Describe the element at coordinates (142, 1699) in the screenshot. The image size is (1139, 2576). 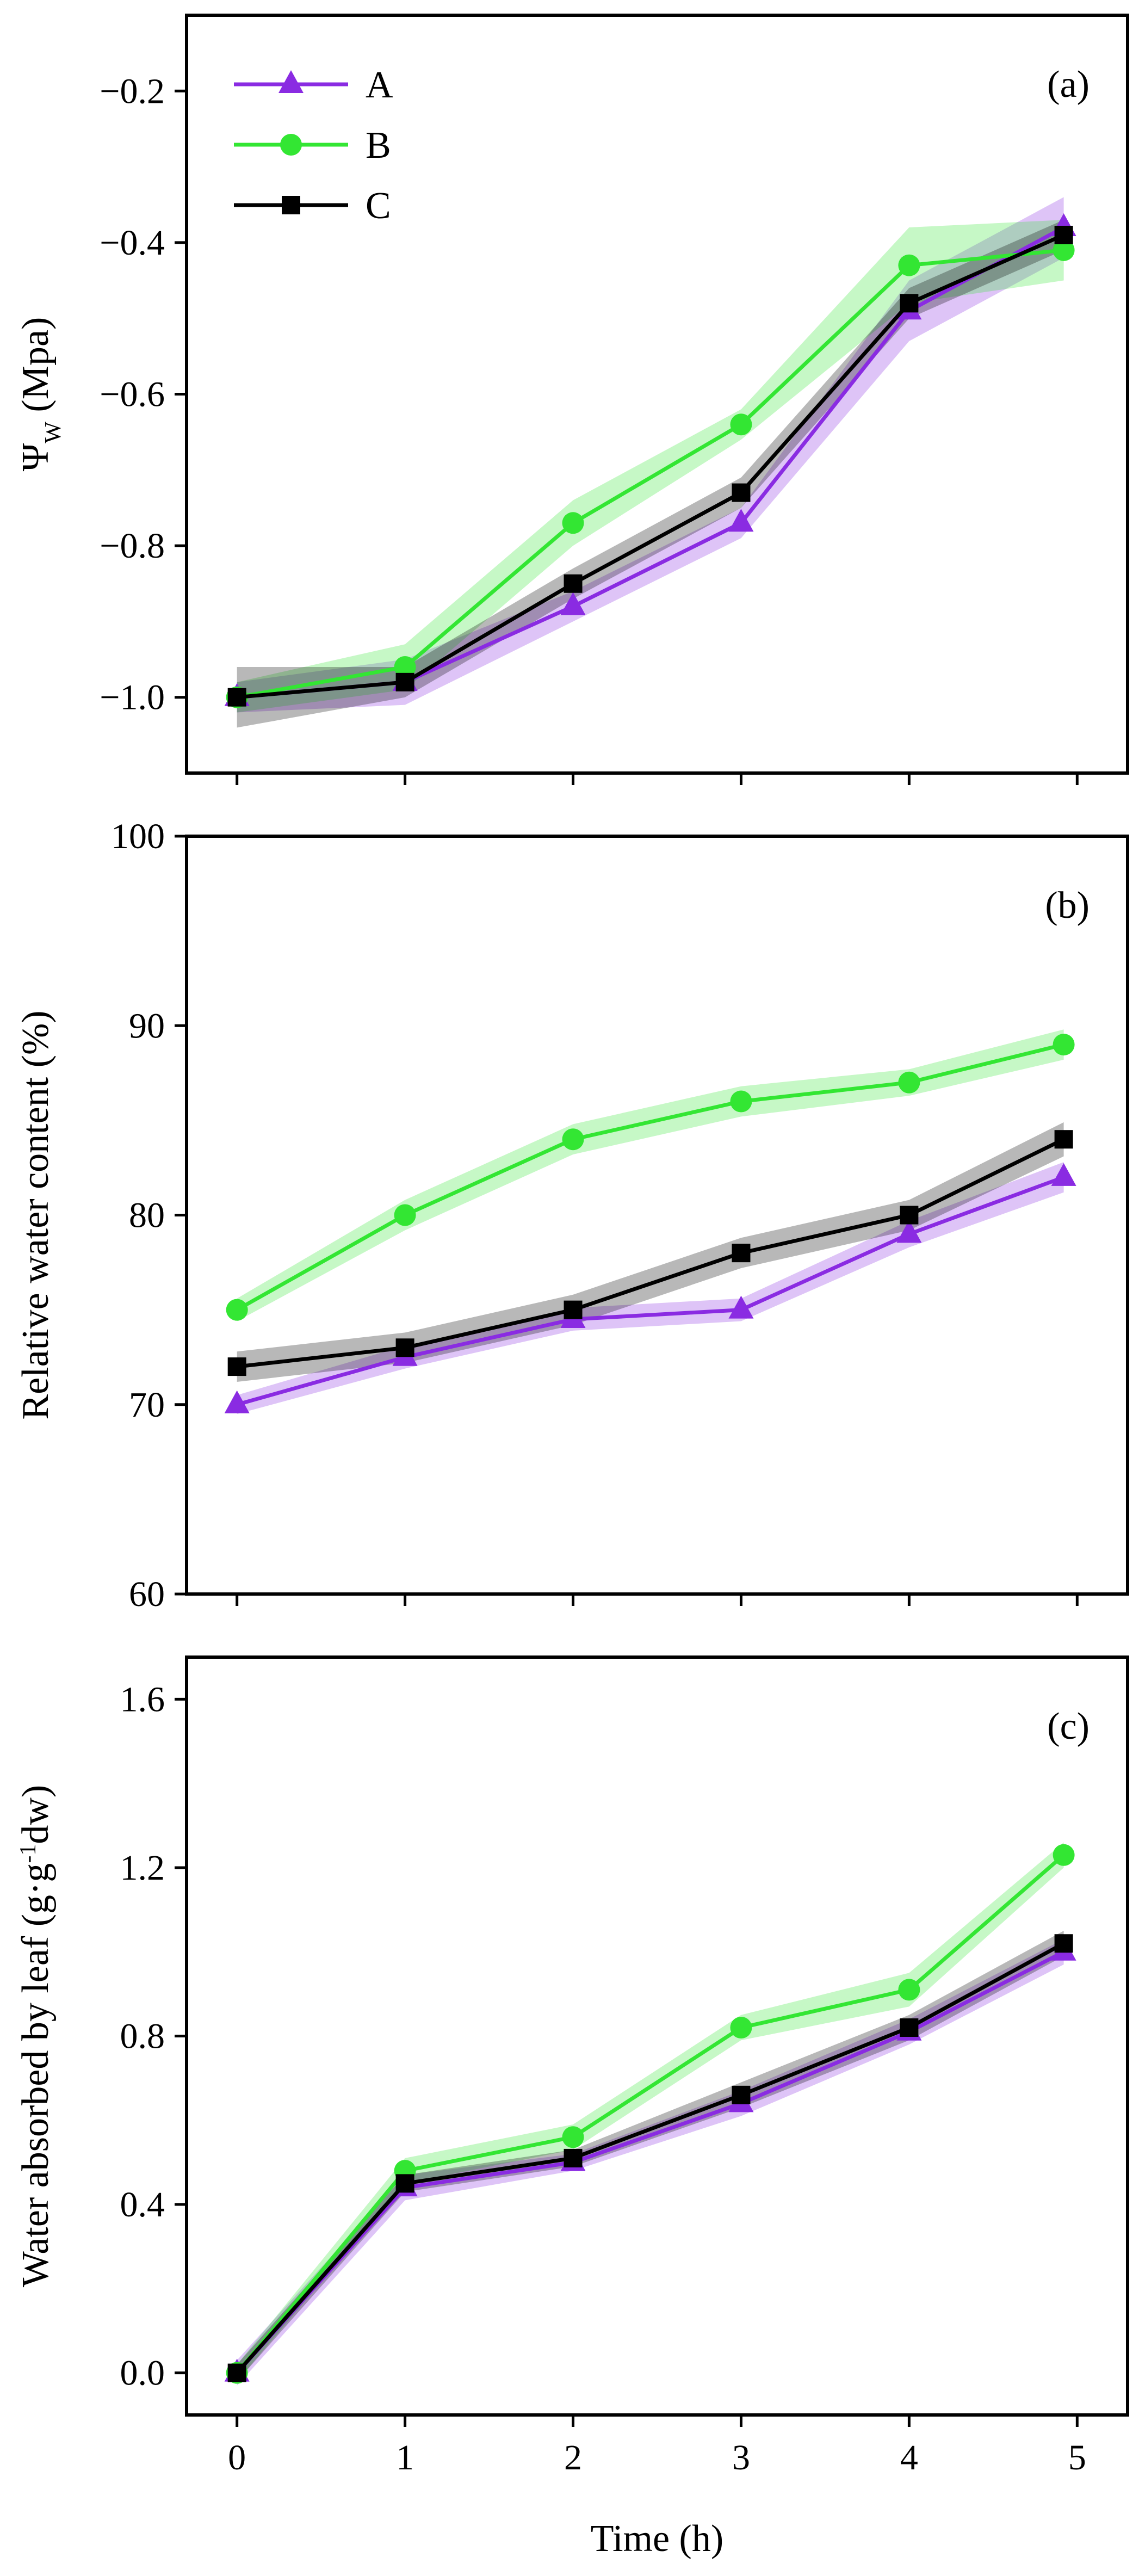
I see `y-tick-label: 1.6` at that location.